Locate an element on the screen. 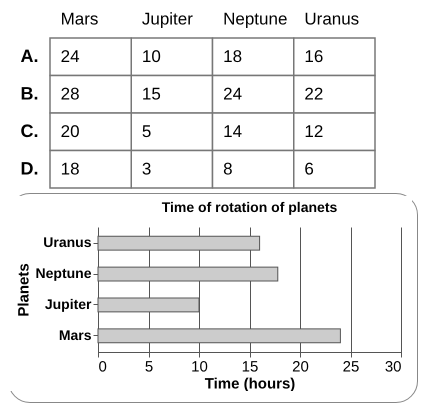 The height and width of the screenshot is (412, 433). data-label: 22 is located at coordinates (314, 94).